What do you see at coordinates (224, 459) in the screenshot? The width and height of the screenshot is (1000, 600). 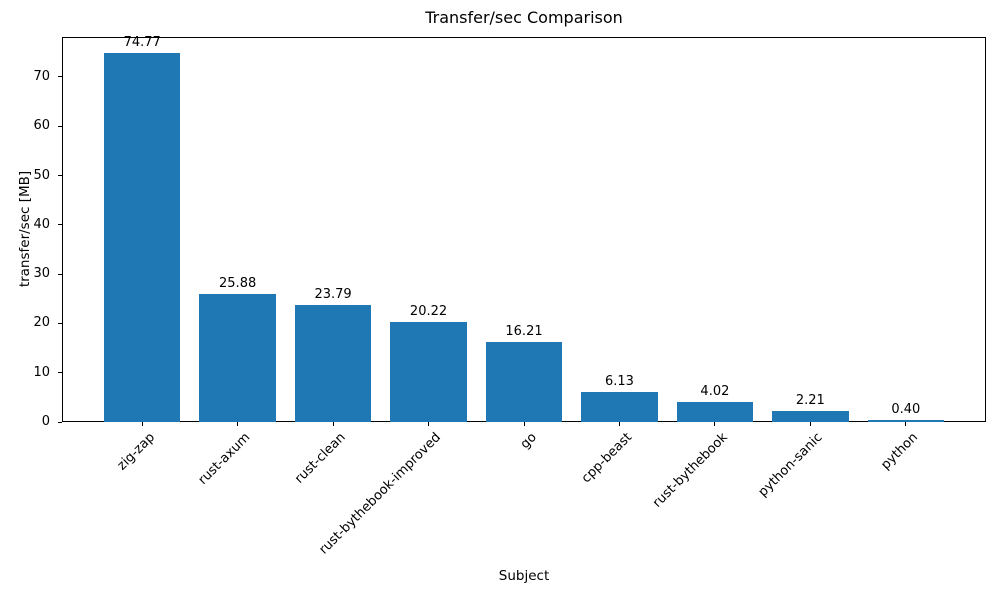 I see `x-tick-label: rust-axum` at bounding box center [224, 459].